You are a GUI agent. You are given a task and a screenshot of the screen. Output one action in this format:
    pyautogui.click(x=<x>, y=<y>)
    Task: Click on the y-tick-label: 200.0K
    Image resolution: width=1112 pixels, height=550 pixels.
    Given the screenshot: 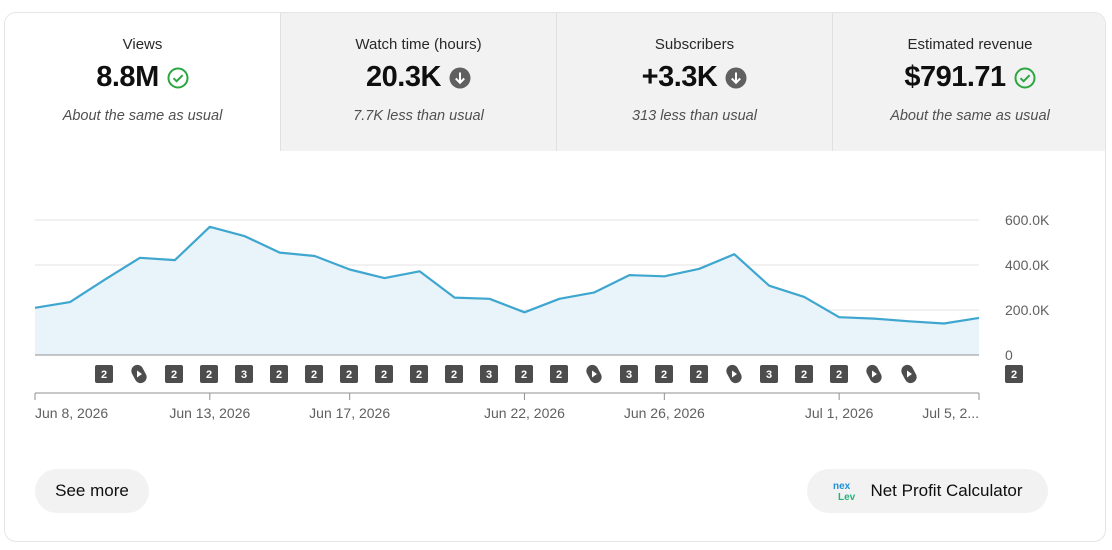 What is the action you would take?
    pyautogui.click(x=1027, y=310)
    